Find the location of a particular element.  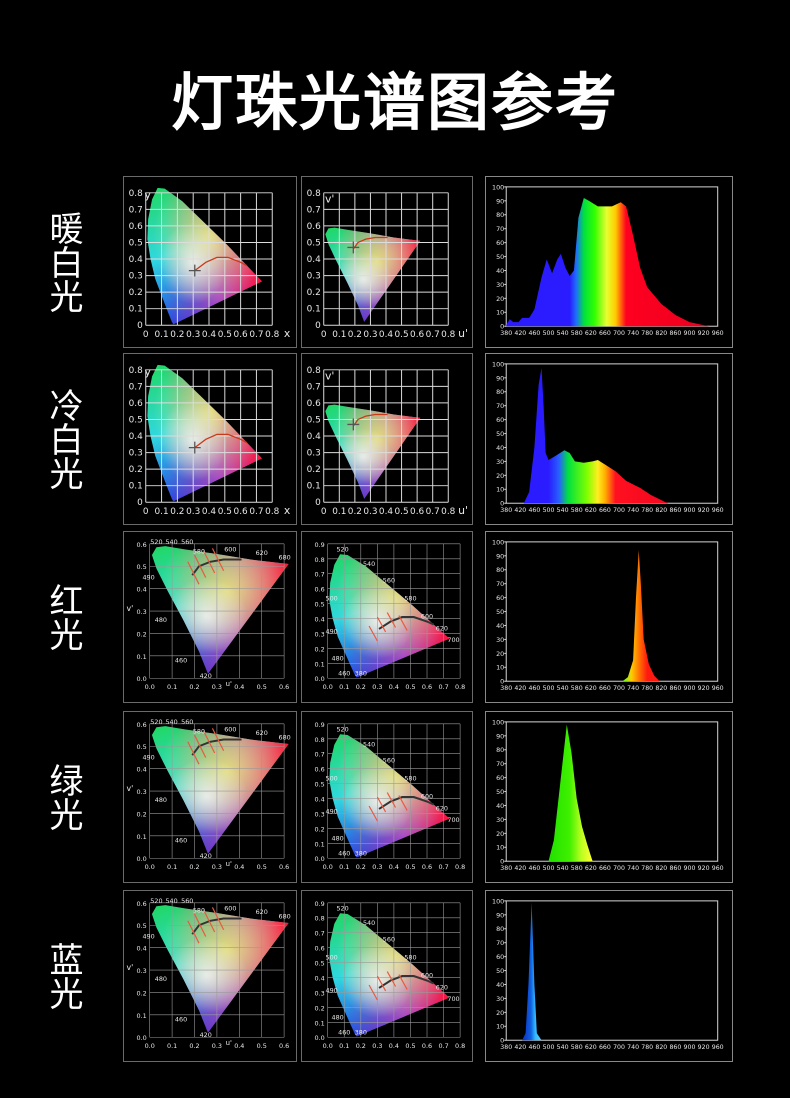

y-tick-label: 20 is located at coordinates (500, 476).